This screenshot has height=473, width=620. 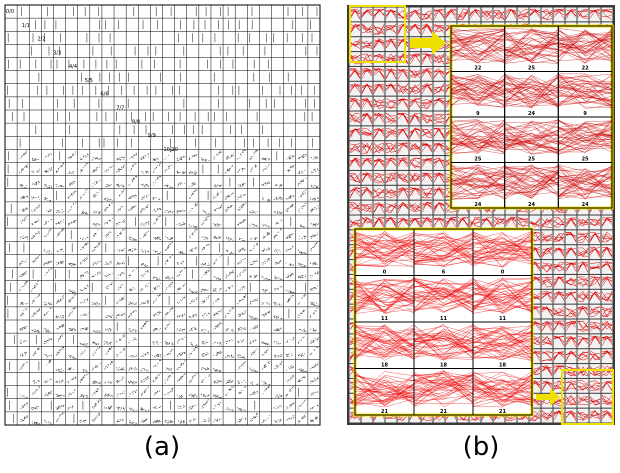 I want to click on diagonal-label: 7/7, so click(x=120, y=108).